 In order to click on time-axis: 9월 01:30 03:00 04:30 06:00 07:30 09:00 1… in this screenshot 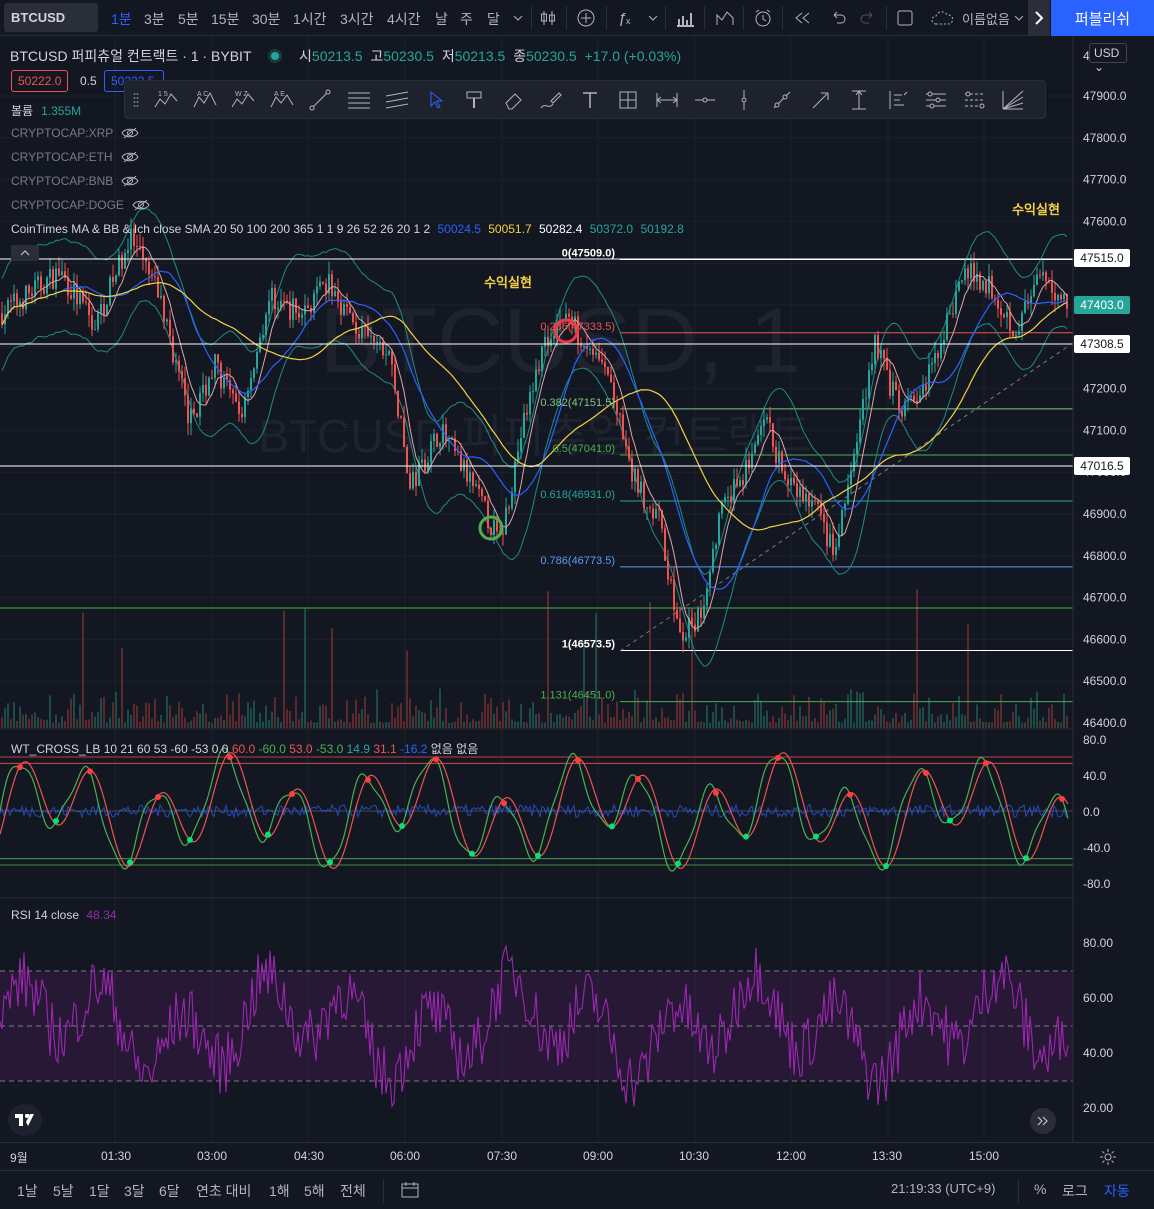, I will do `click(577, 1155)`.